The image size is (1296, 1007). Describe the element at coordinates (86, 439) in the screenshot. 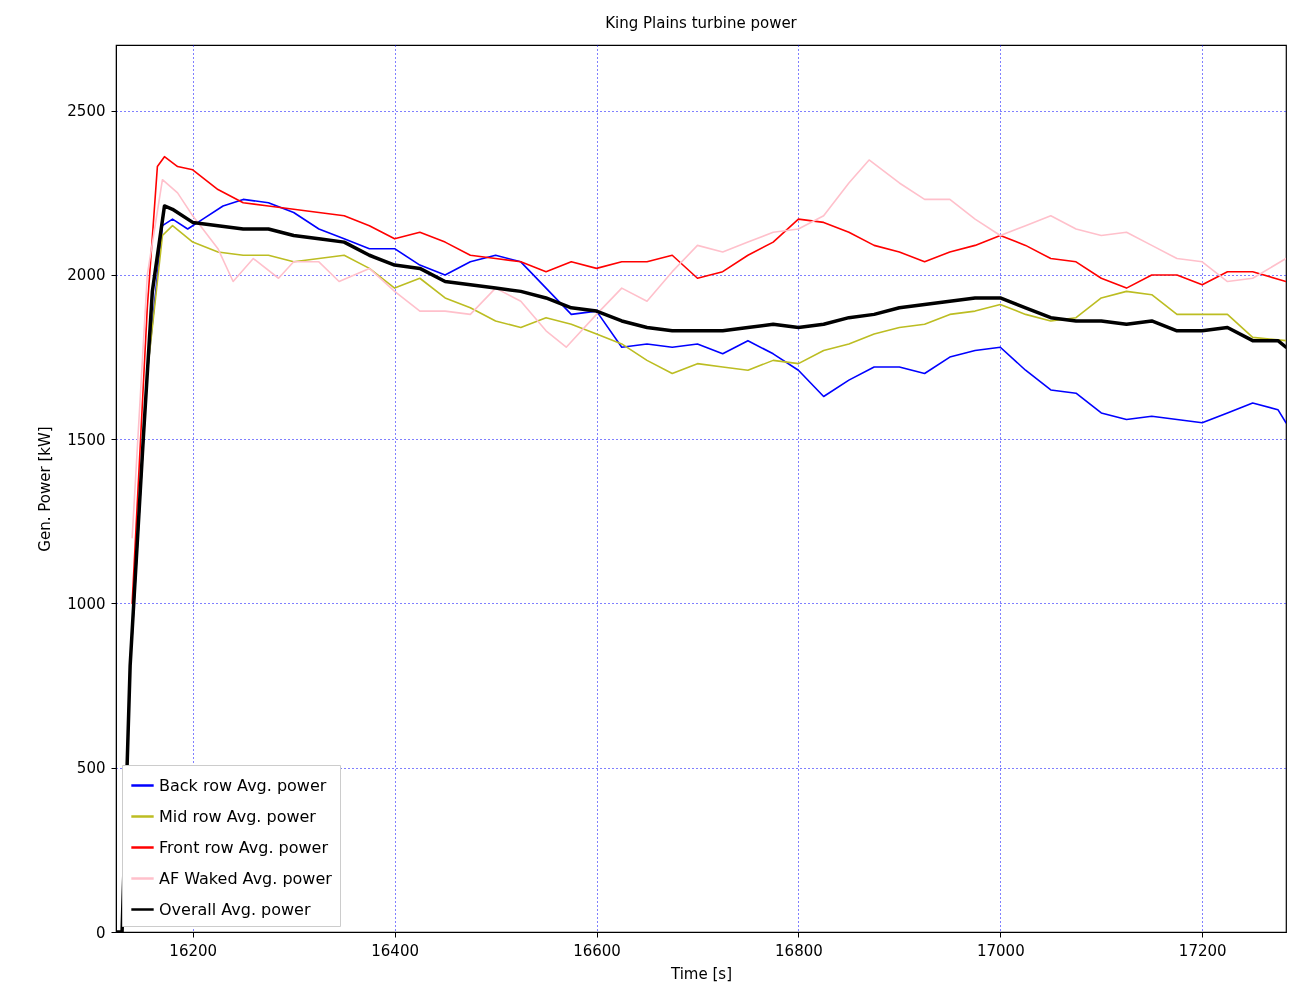

I see `y-tick-label: 1500` at that location.